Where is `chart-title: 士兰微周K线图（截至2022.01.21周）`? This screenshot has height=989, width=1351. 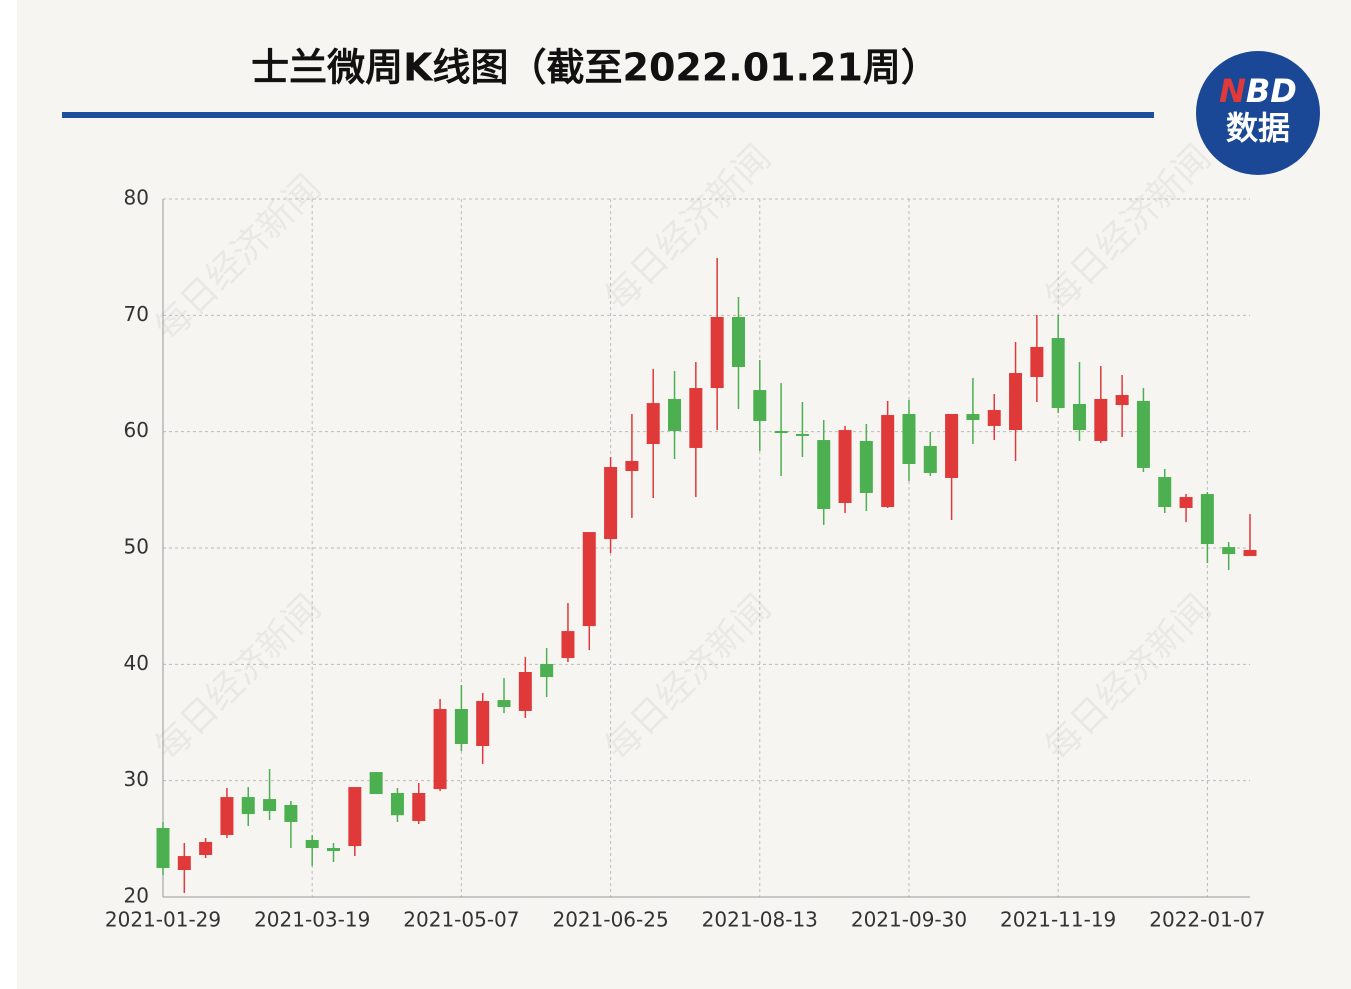 chart-title: 士兰微周K线图（截至2022.01.21周） is located at coordinates (595, 68).